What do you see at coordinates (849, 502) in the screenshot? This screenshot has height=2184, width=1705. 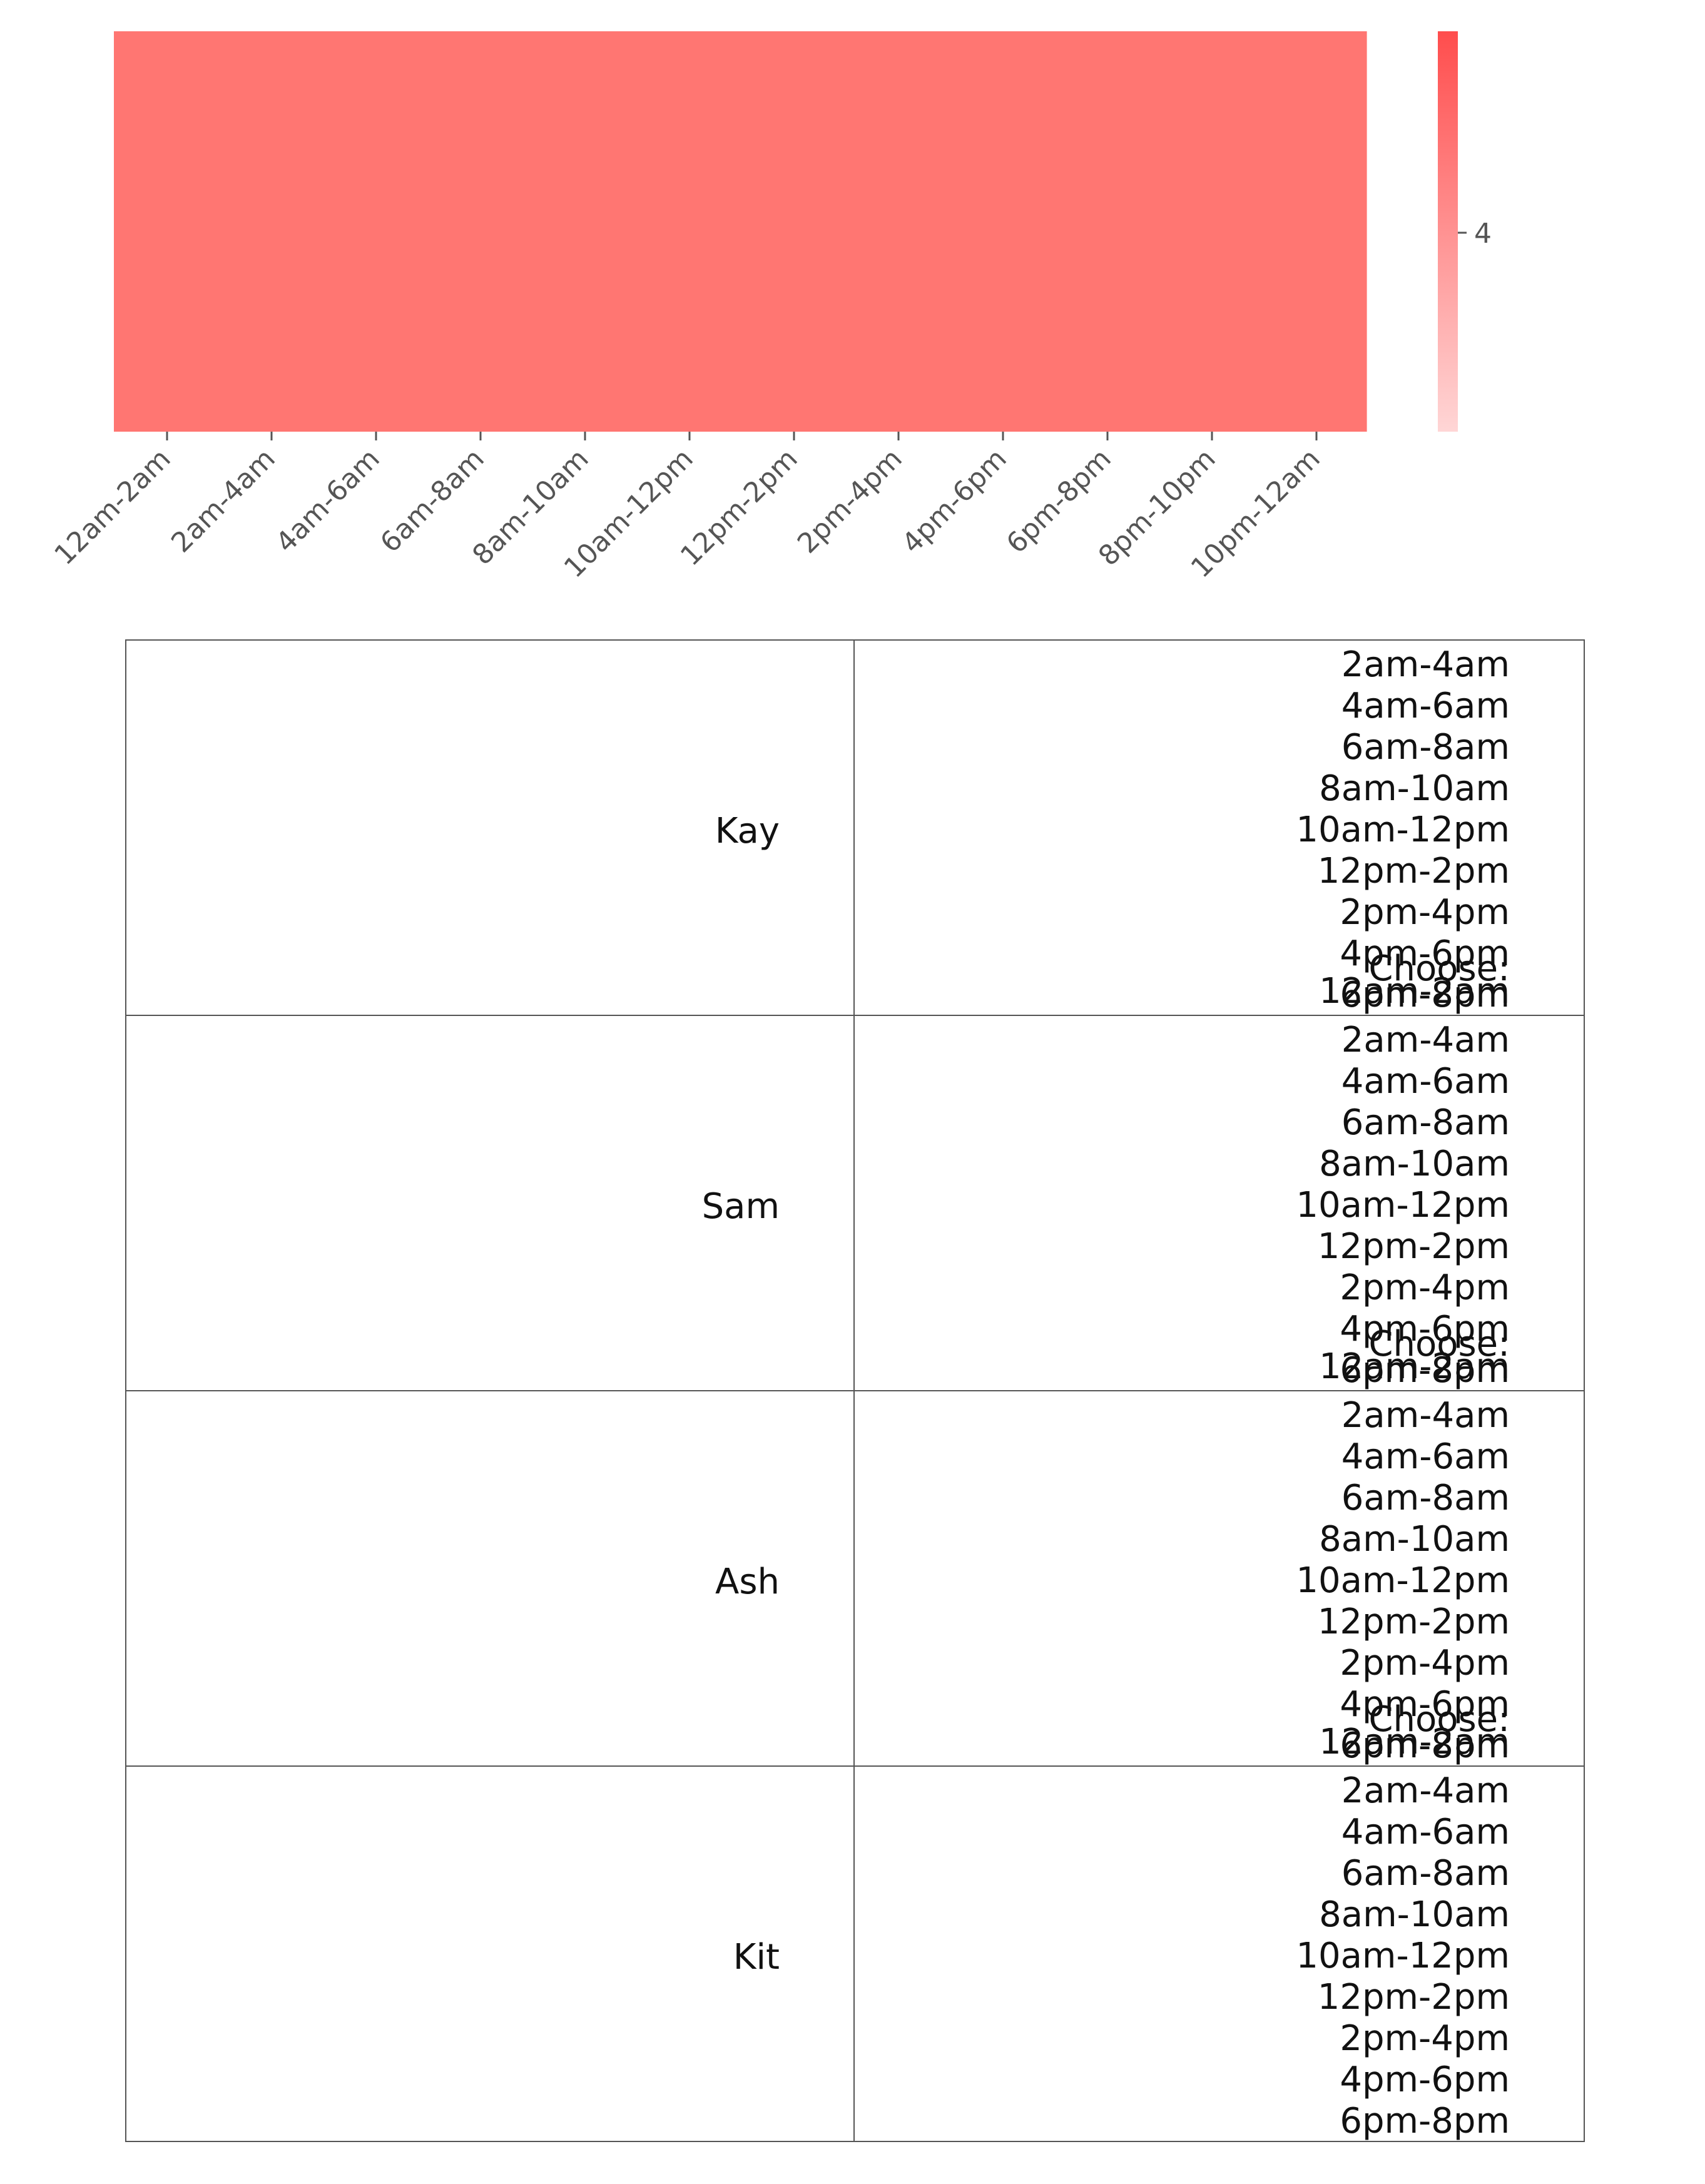 I see `x-tick-label: 2pm-4pm` at bounding box center [849, 502].